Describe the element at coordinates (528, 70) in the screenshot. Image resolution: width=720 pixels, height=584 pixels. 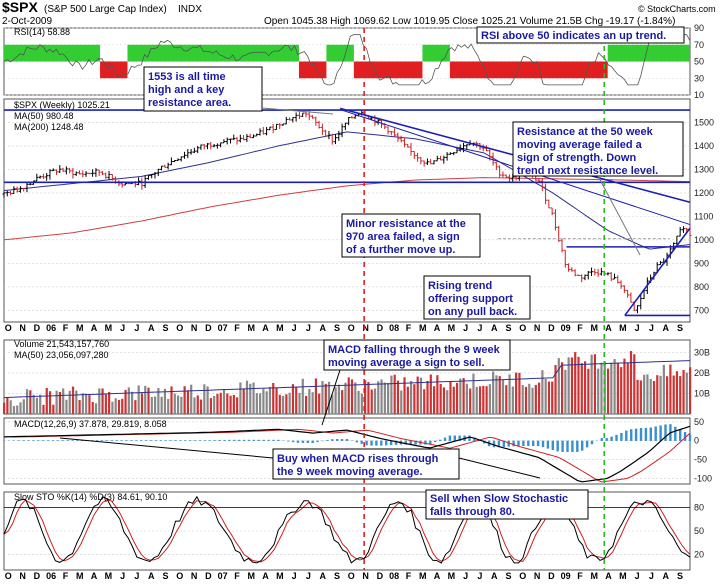
I see `rsi-down-band` at that location.